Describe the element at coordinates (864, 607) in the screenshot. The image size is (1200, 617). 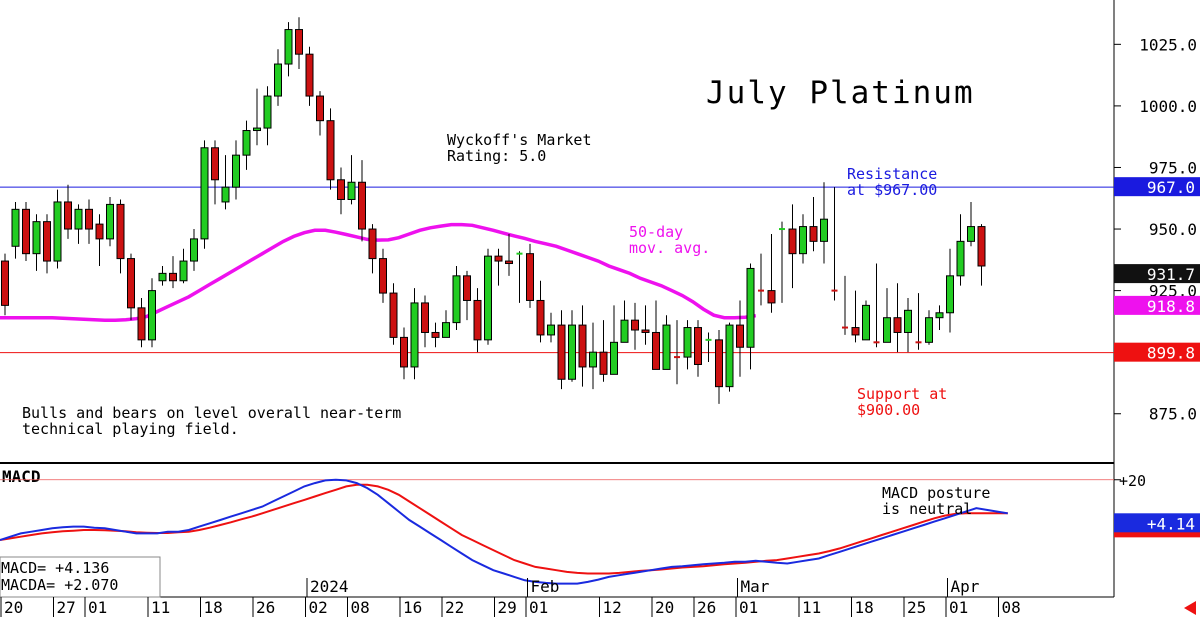
I see `date-tick-label: 18` at that location.